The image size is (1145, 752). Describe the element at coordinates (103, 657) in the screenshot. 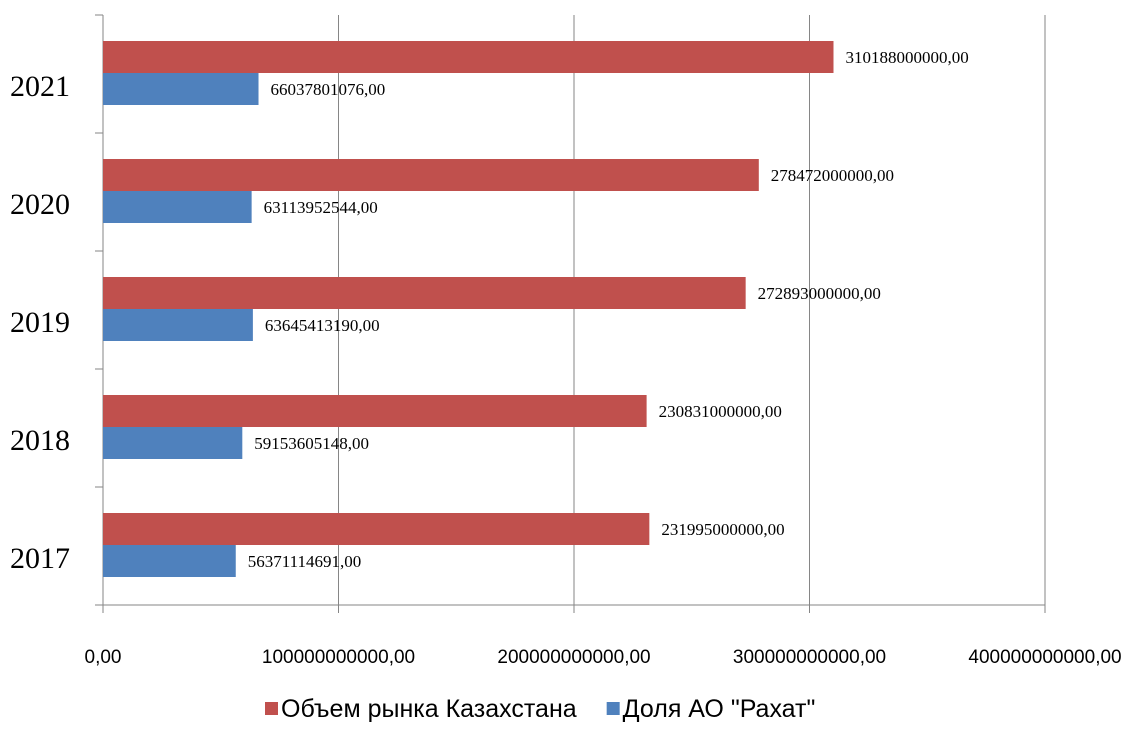

I see `x-tick-label: 0,00` at that location.